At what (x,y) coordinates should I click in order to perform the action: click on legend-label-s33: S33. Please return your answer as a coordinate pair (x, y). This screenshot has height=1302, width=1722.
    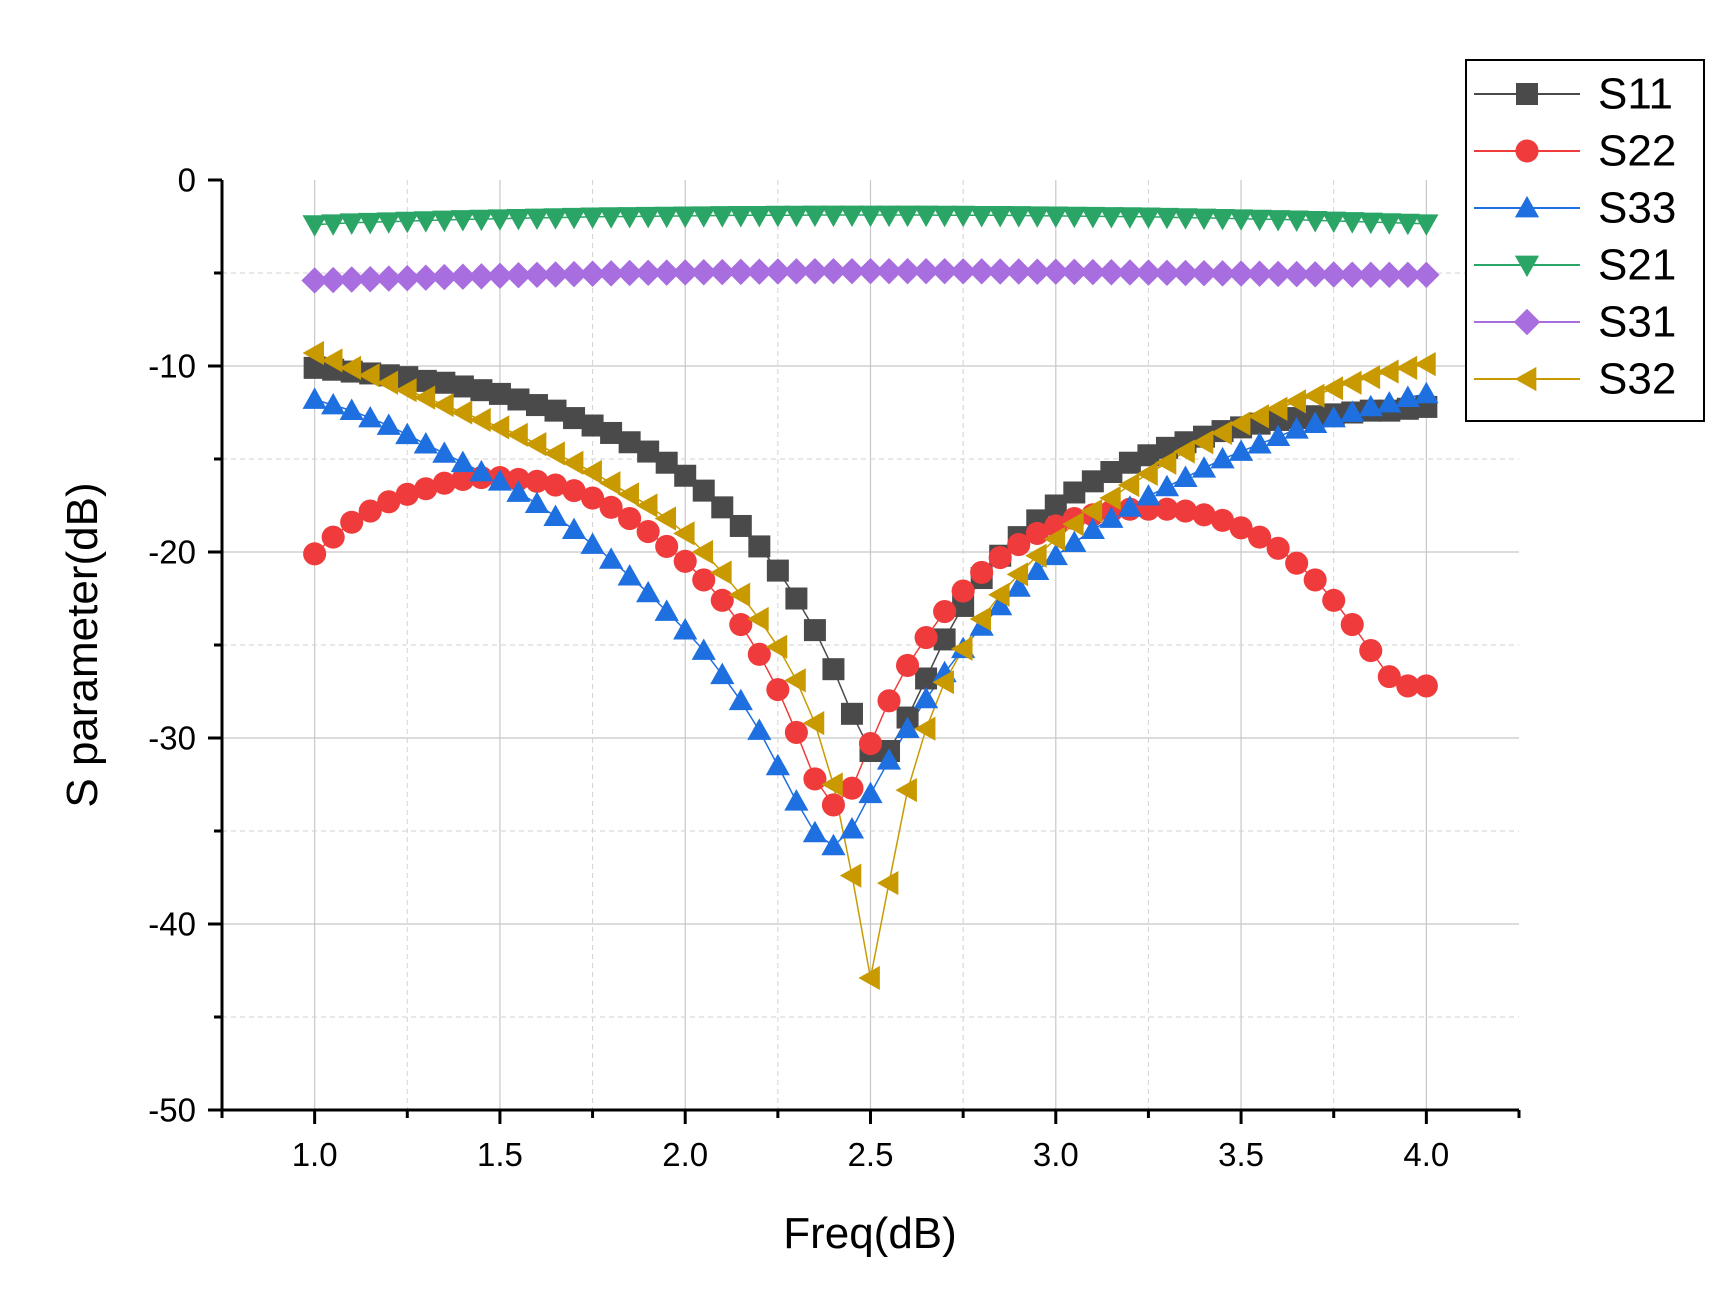
    Looking at the image, I should click on (1637, 208).